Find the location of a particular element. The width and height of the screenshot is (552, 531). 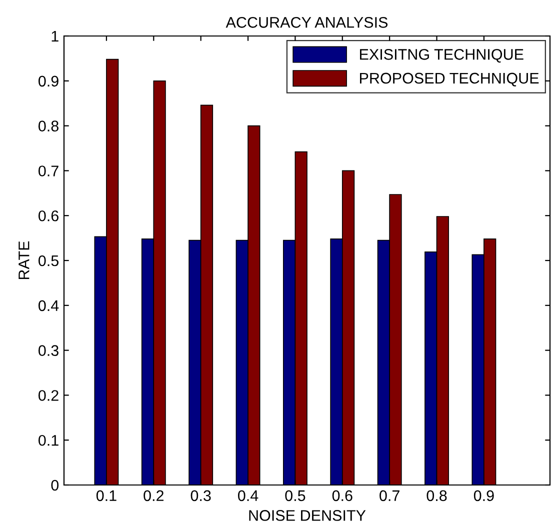

y-tick-label: 0.2 is located at coordinates (48, 395).